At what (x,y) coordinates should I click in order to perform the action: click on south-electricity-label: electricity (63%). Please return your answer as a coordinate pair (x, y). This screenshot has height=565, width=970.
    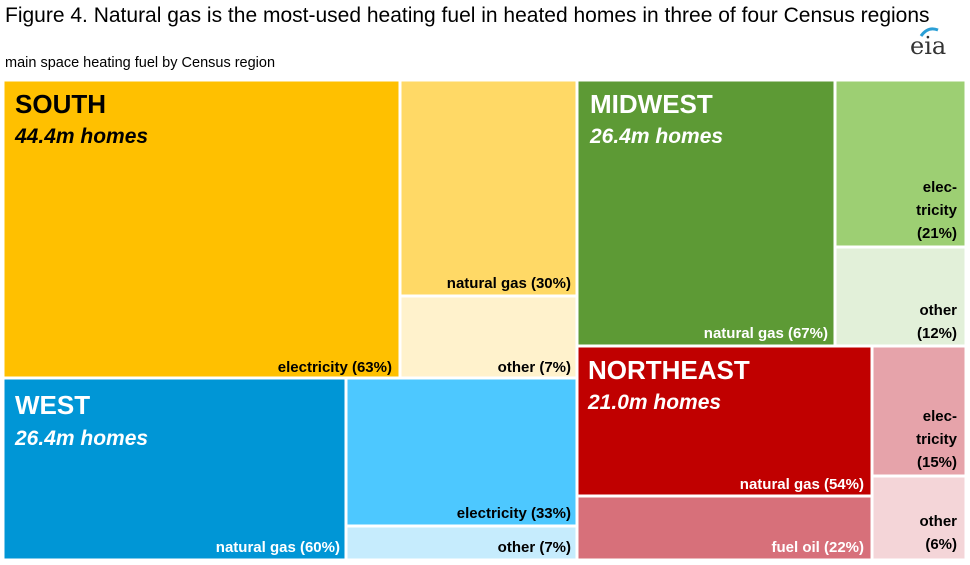
    Looking at the image, I should click on (335, 367).